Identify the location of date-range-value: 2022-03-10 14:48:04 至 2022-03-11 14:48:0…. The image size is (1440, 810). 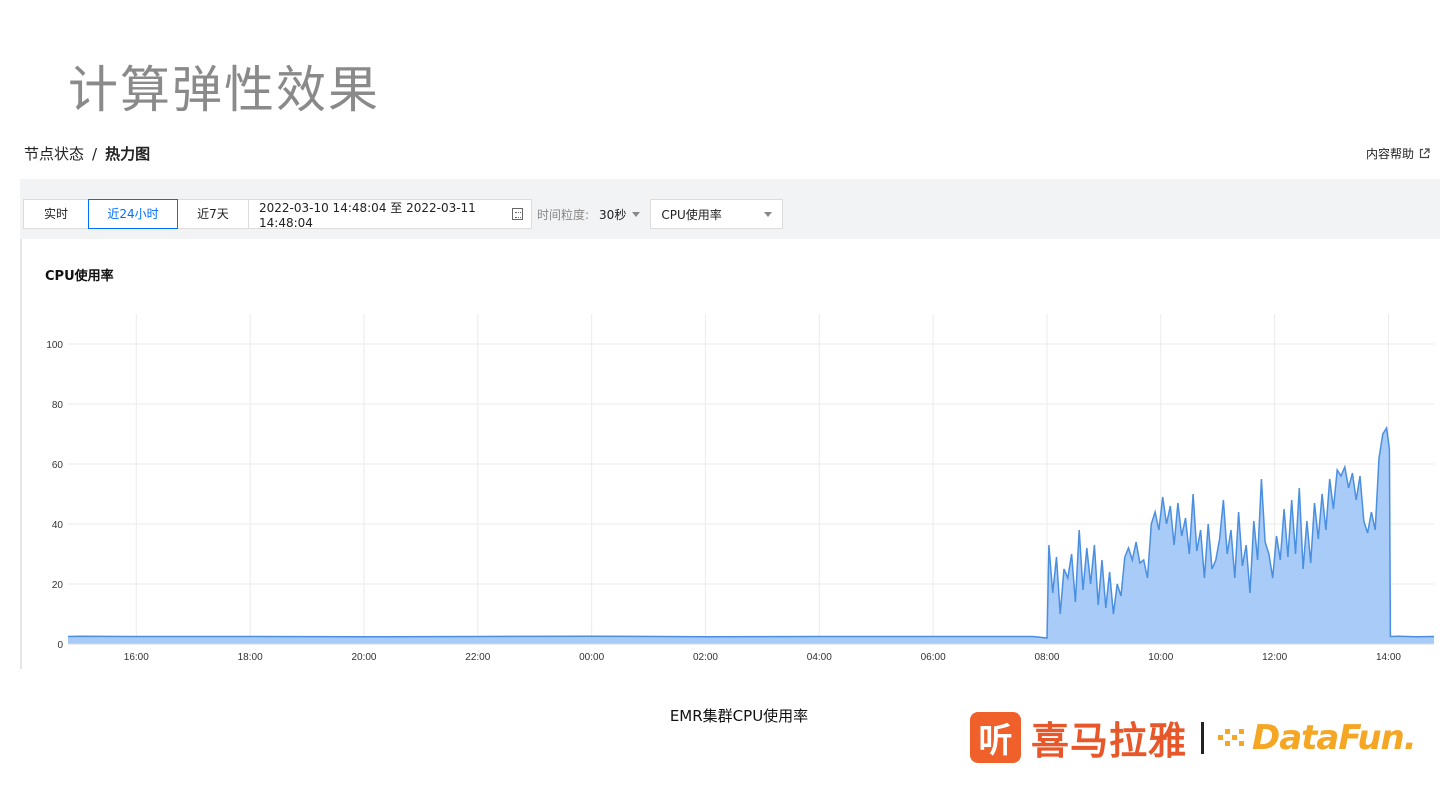
(367, 215).